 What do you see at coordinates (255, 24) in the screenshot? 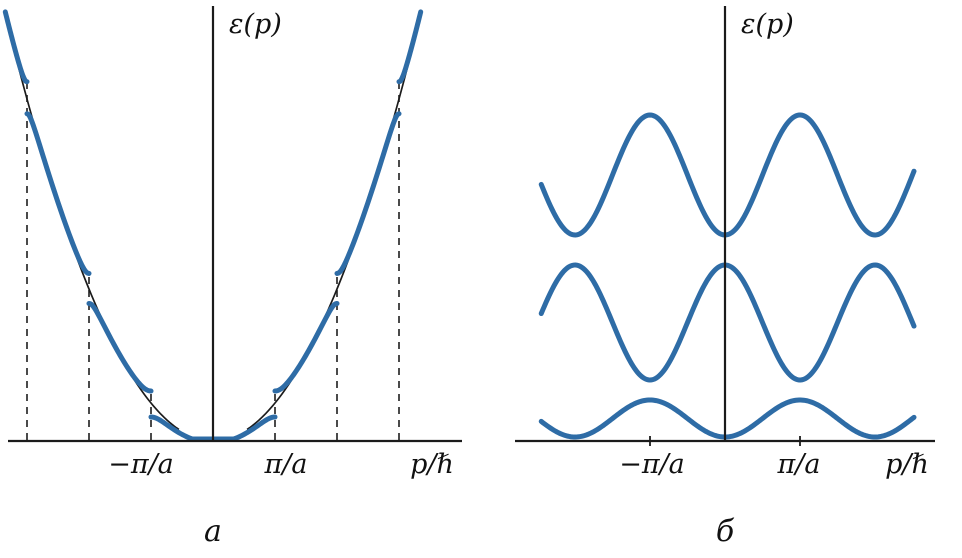
I see `panel-a-y-axis-label: ε(p)` at bounding box center [255, 24].